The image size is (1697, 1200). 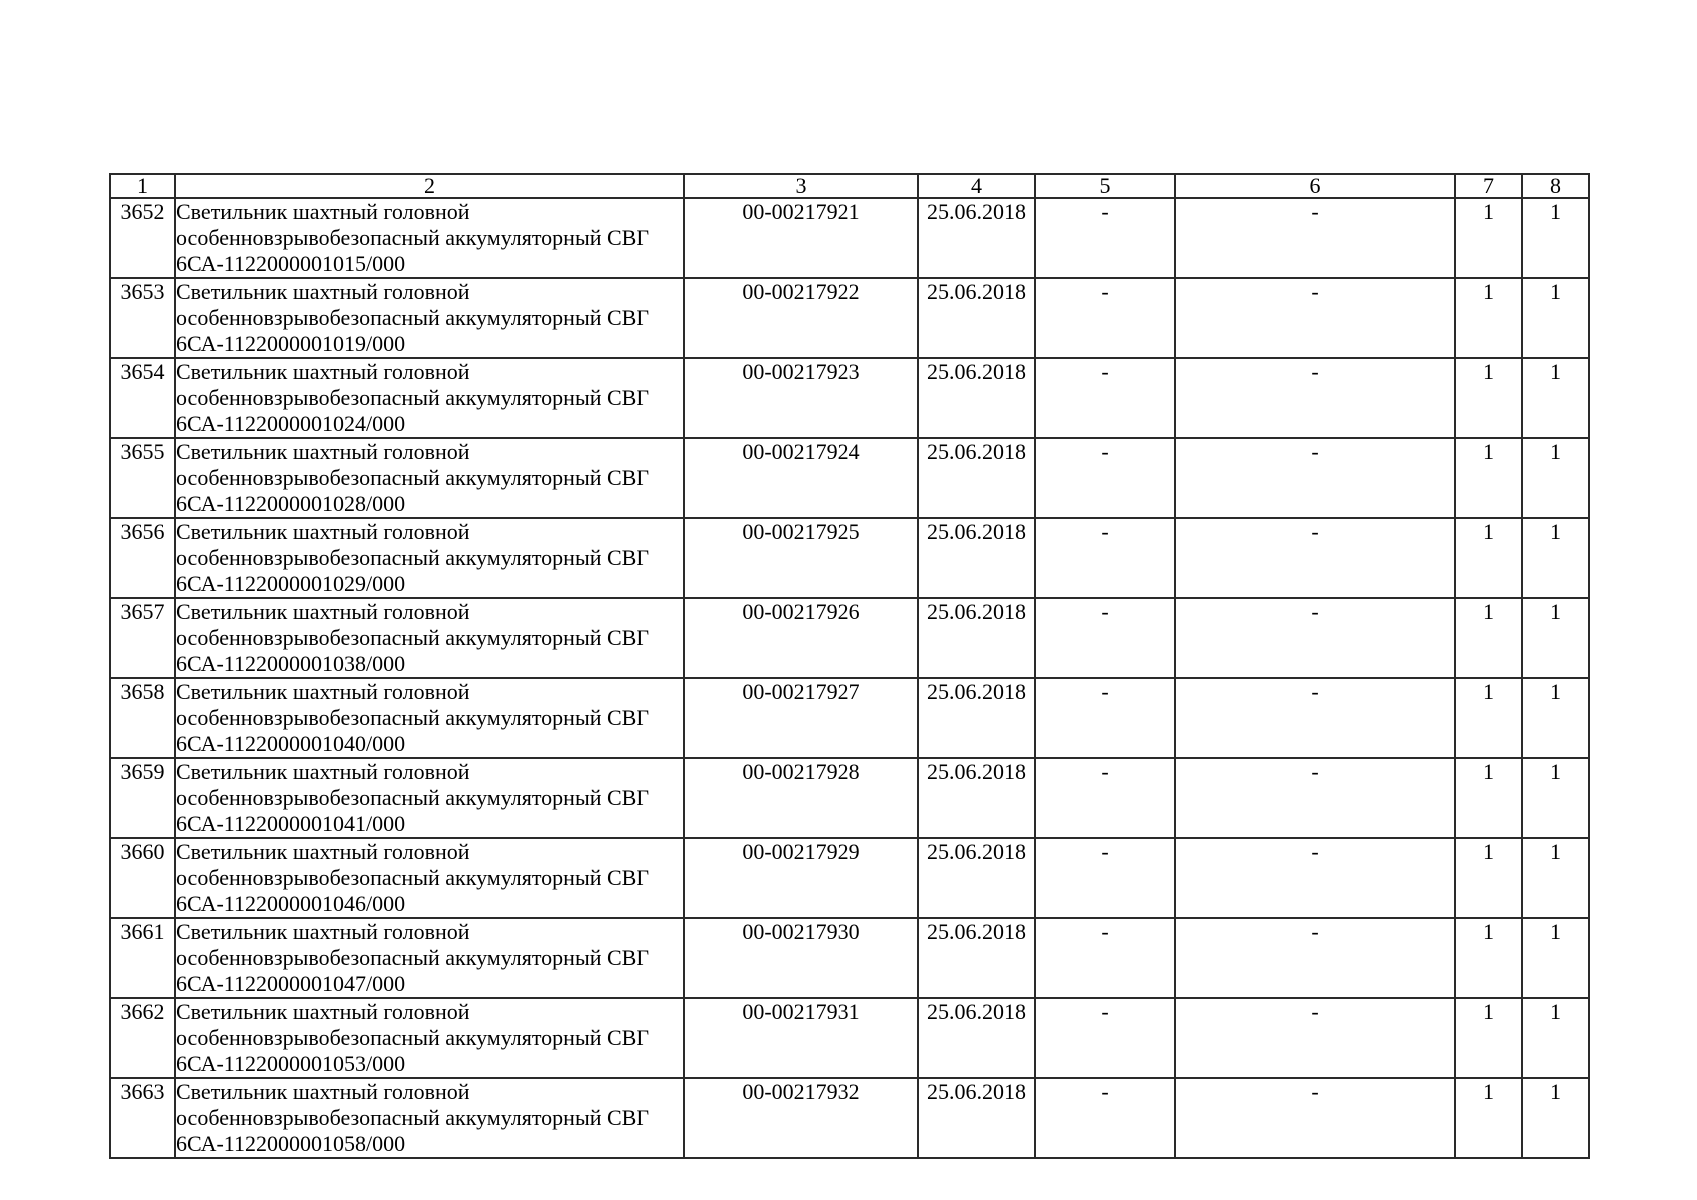 I want to click on document-code-cell: 00-00217930, so click(x=801, y=958).